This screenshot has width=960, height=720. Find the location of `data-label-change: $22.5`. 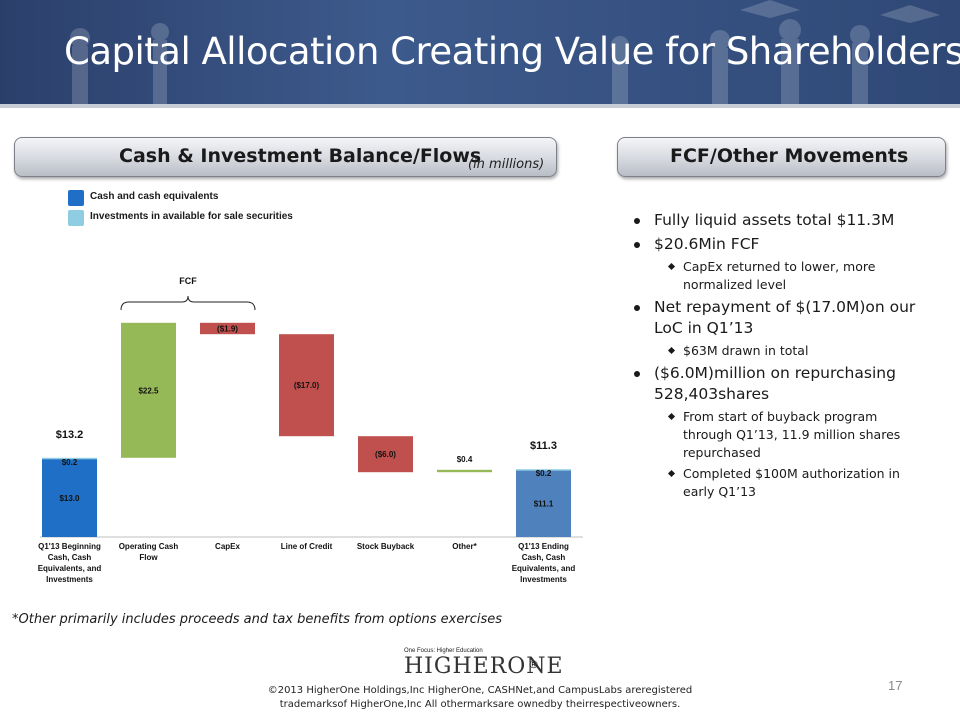

data-label-change: $22.5 is located at coordinates (148, 390).